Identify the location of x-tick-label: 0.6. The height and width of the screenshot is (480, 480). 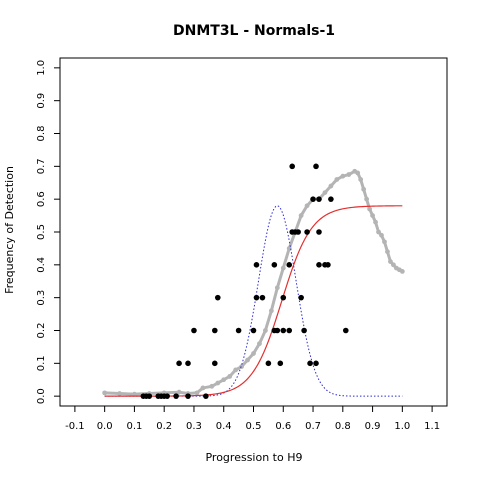
(283, 426).